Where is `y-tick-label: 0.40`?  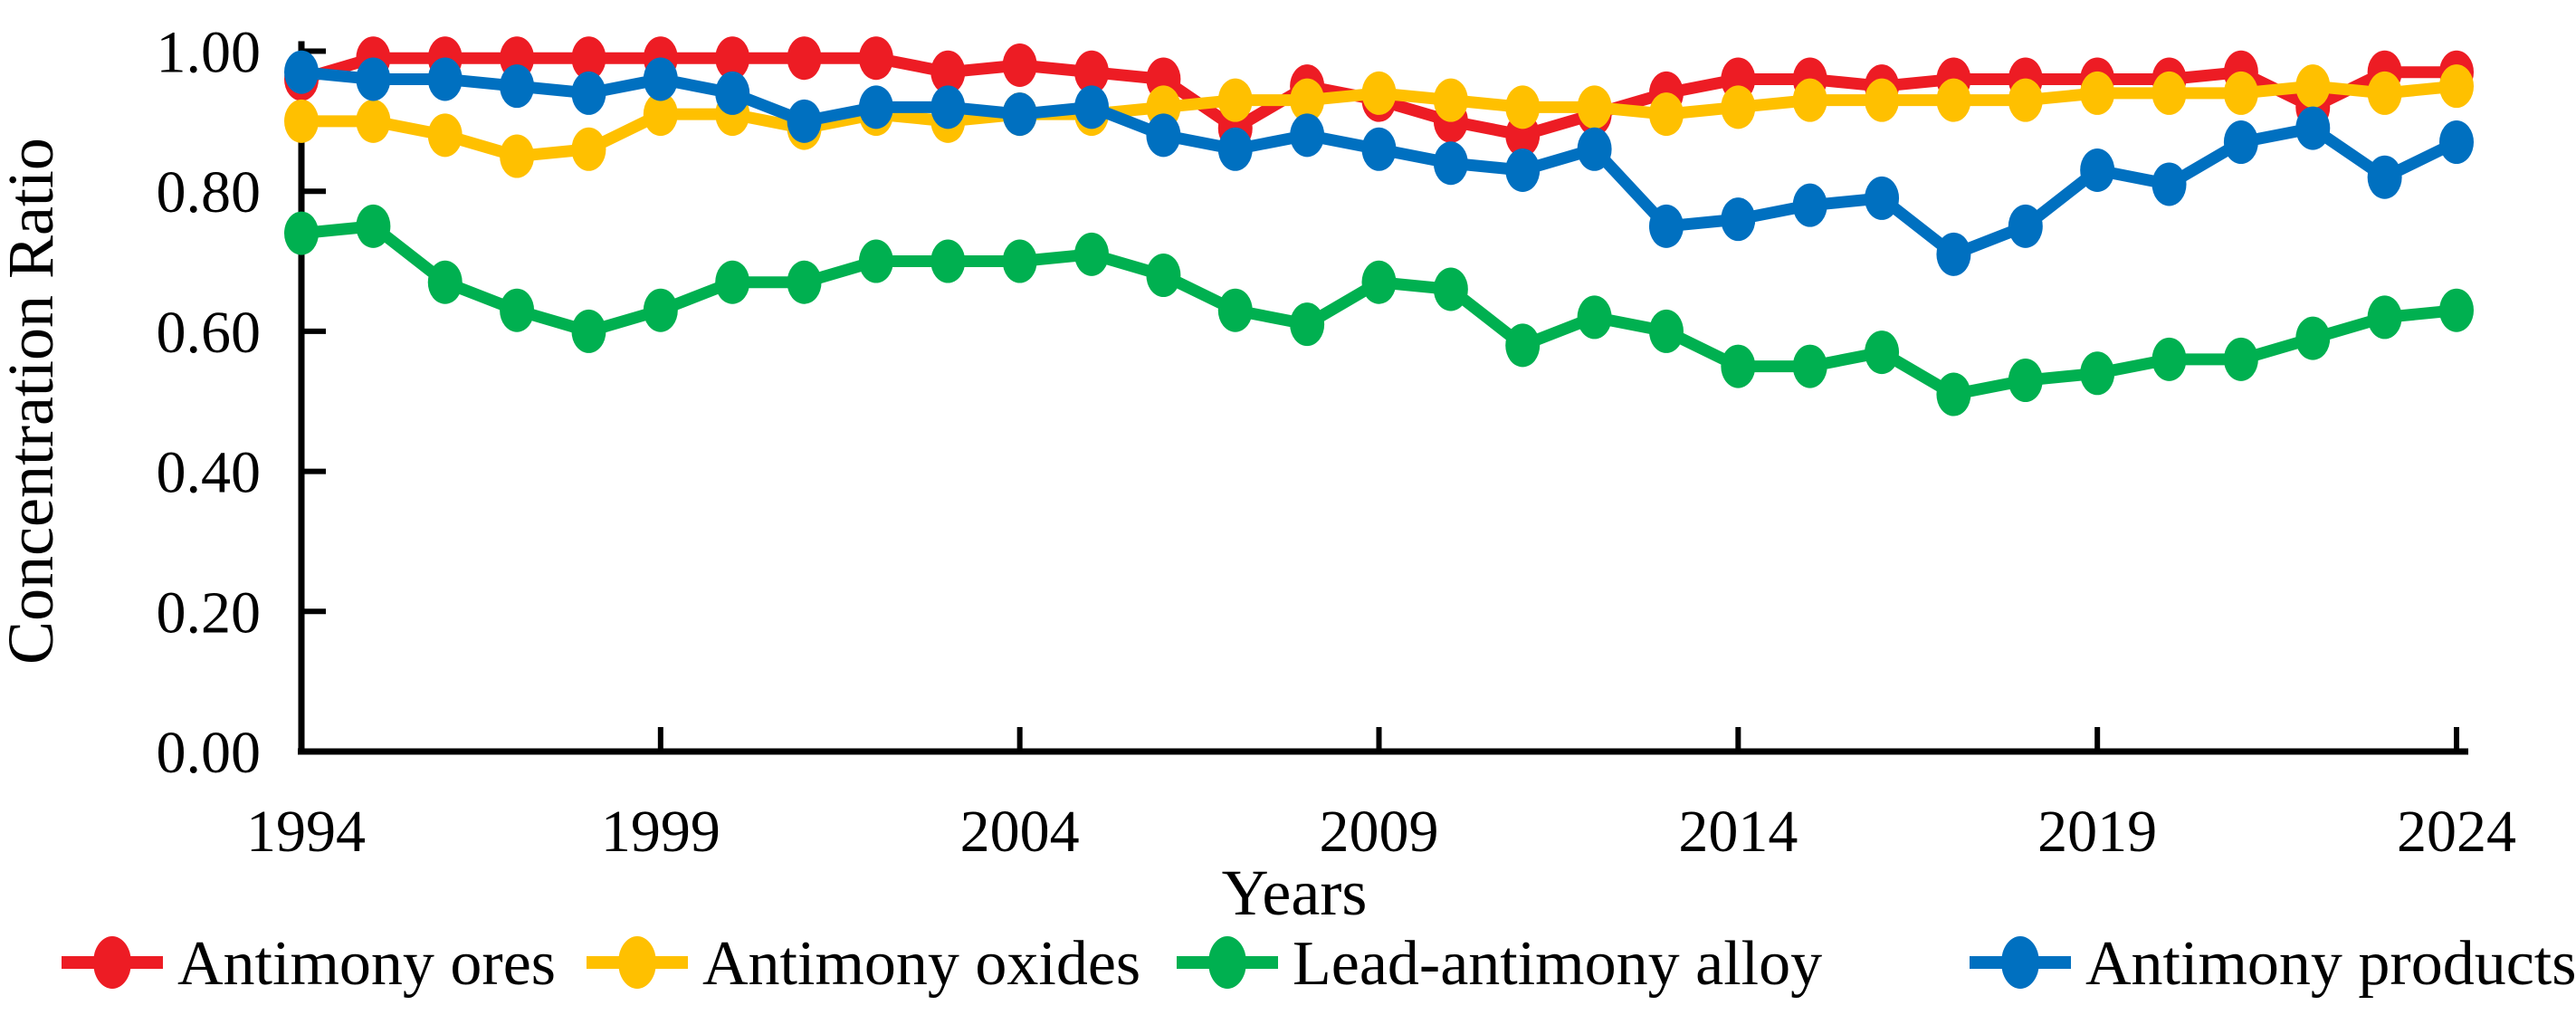 y-tick-label: 0.40 is located at coordinates (210, 473).